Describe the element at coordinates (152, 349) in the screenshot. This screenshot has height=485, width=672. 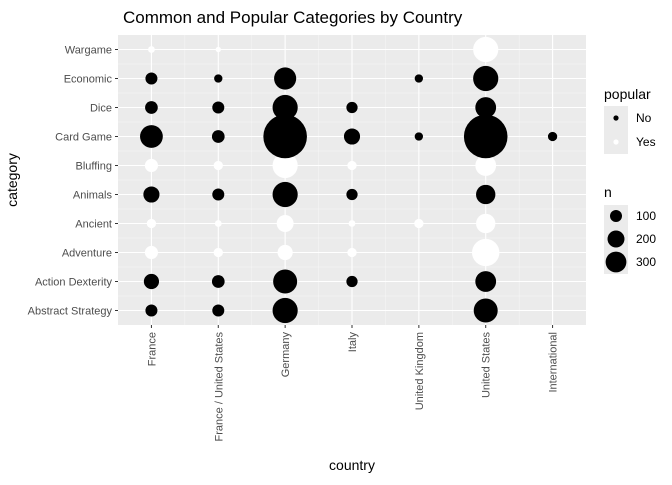
I see `x-tick-label: France` at that location.